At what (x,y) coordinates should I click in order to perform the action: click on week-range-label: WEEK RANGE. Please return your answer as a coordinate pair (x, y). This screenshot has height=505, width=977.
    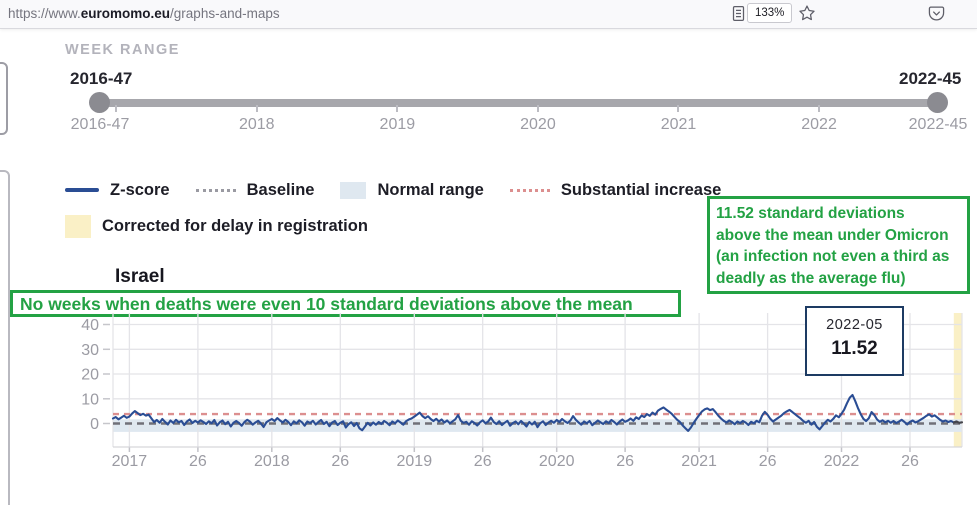
    Looking at the image, I should click on (122, 50).